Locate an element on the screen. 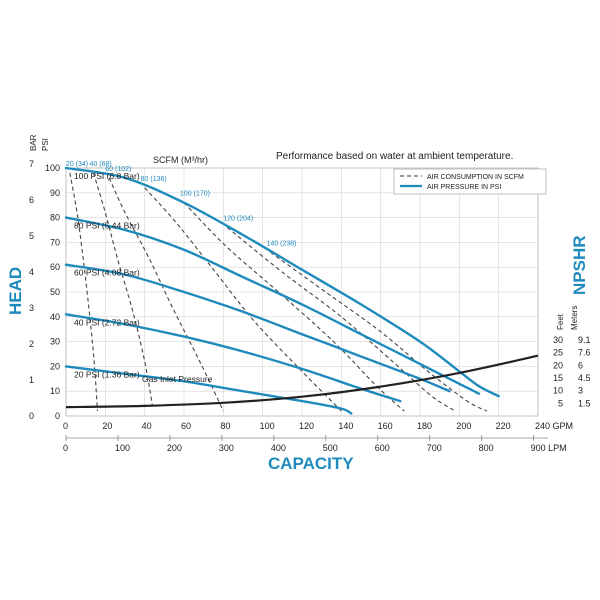 This screenshot has width=600, height=600. y2-tick-label-feet: 30 is located at coordinates (558, 340).